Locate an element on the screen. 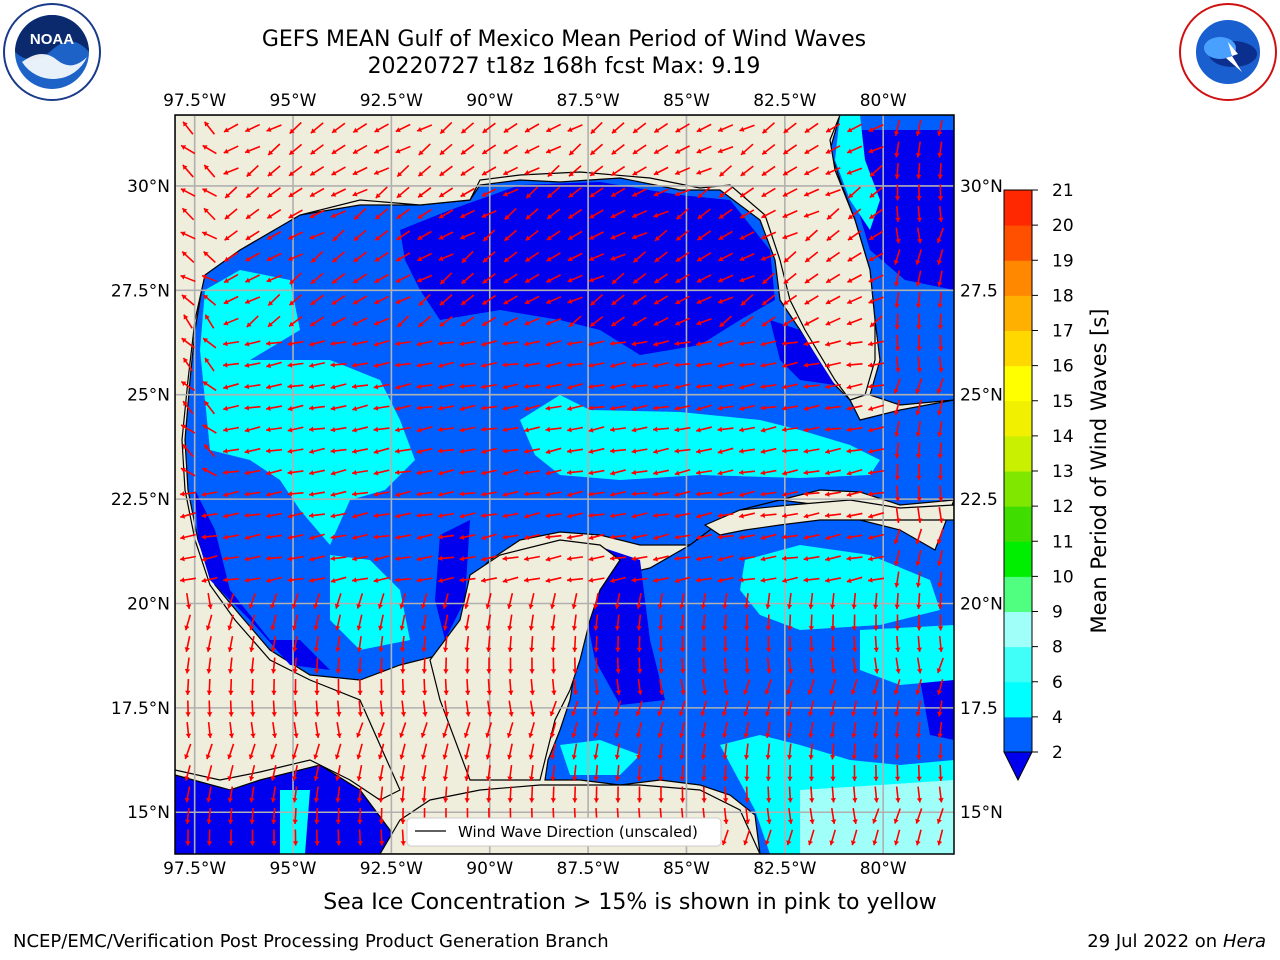 The image size is (1280, 960). colorbar-tick-label: 17 is located at coordinates (1063, 332).